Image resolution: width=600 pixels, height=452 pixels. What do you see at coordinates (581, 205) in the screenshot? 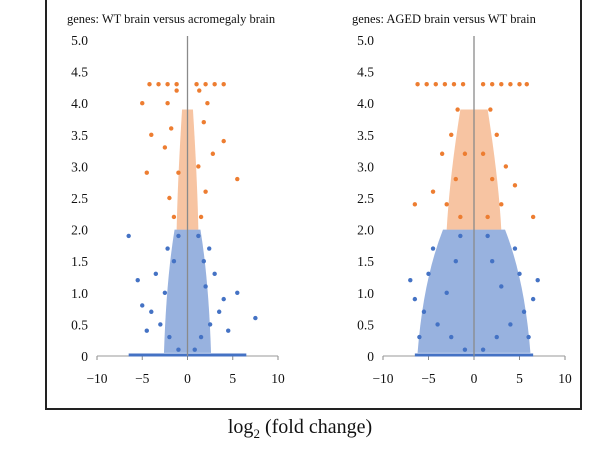
I see `frame-right-border` at bounding box center [581, 205].